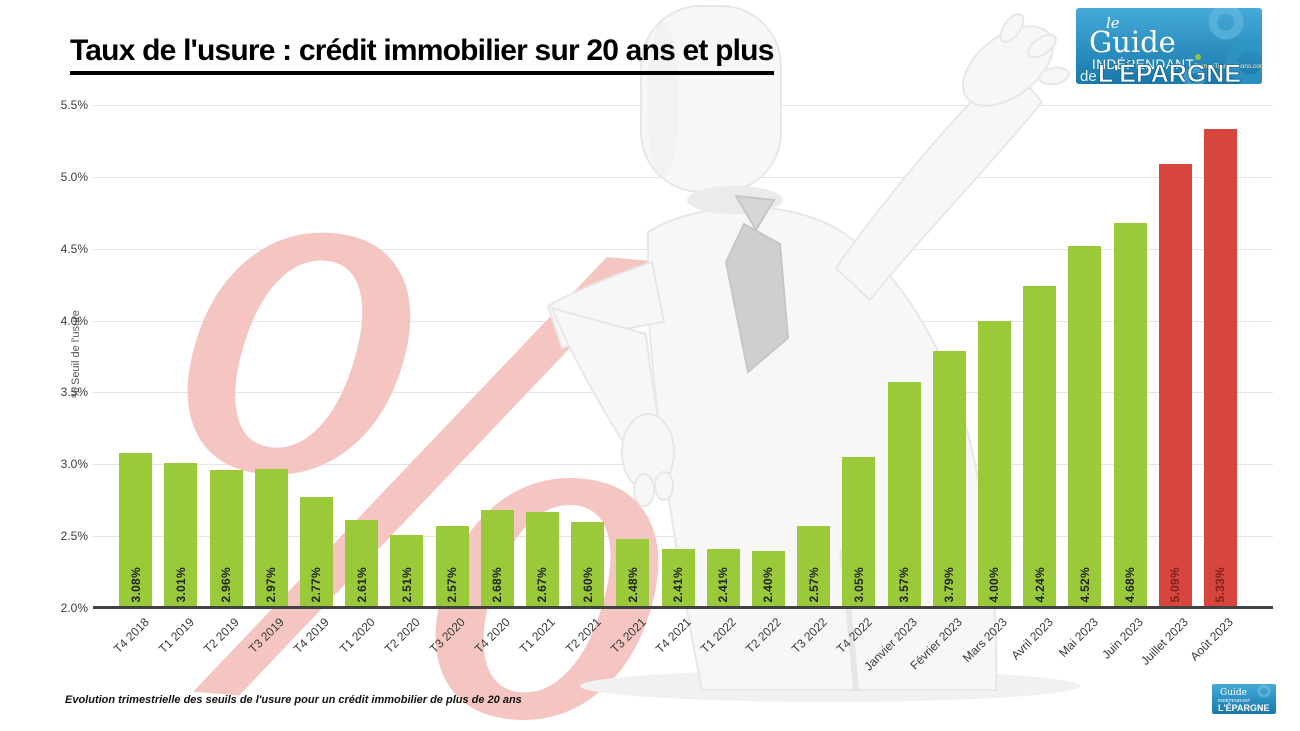 This screenshot has width=1300, height=731. I want to click on x-tick-label: T2 2019, so click(221, 636).